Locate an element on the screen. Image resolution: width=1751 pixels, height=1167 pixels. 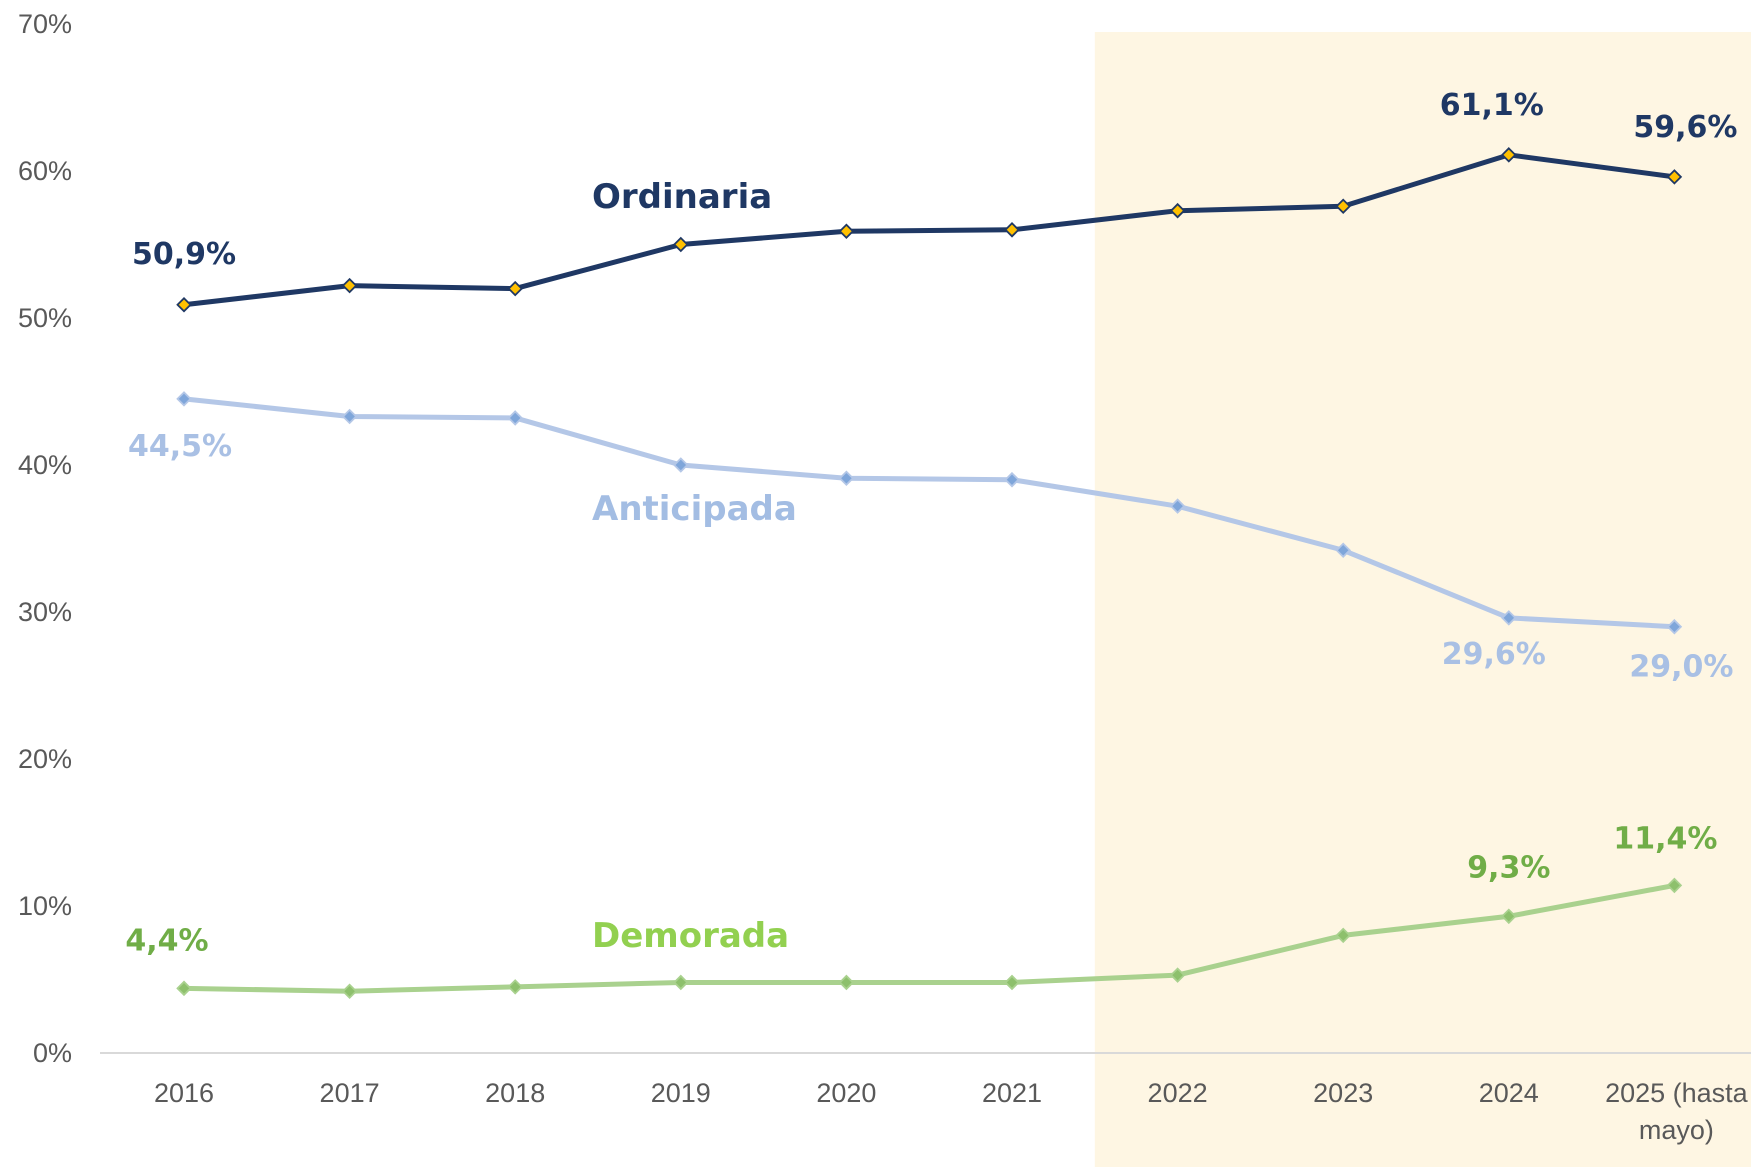
x-tick-label: 2022 is located at coordinates (1178, 1093).